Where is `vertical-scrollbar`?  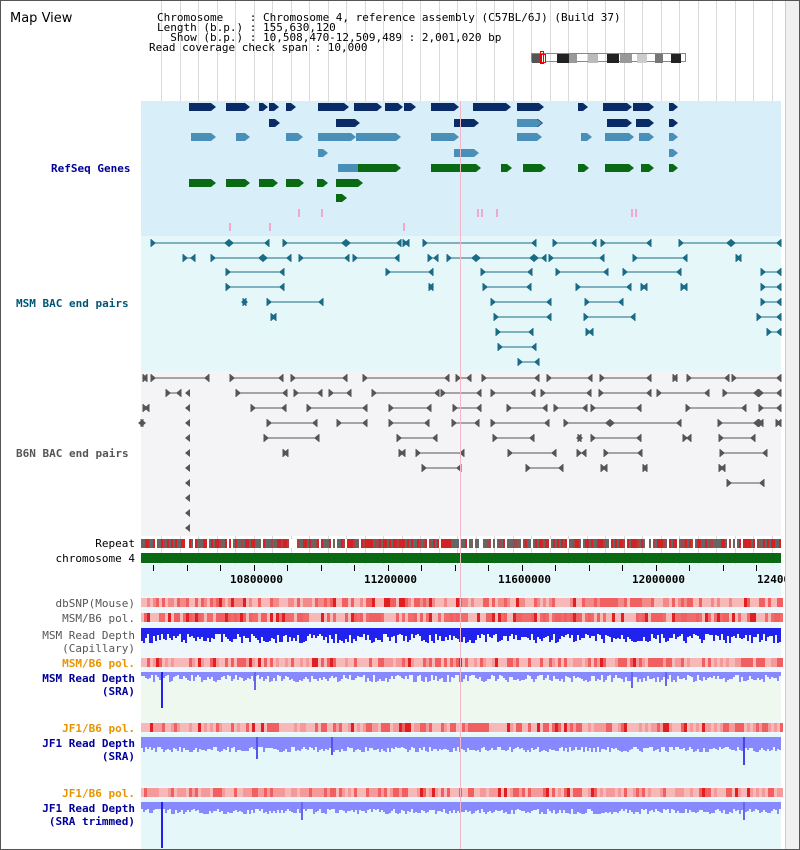
vertical-scrollbar is located at coordinates (792, 425).